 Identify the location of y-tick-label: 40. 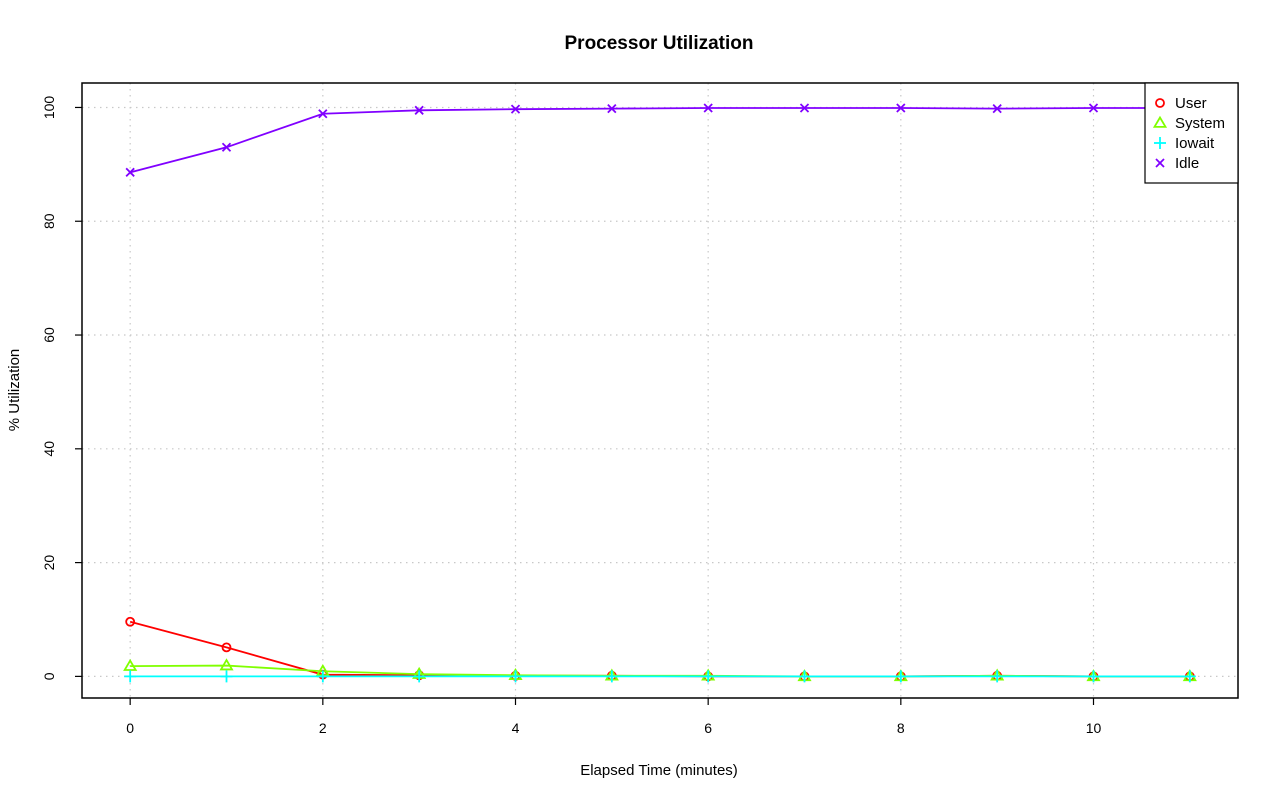
(49, 449).